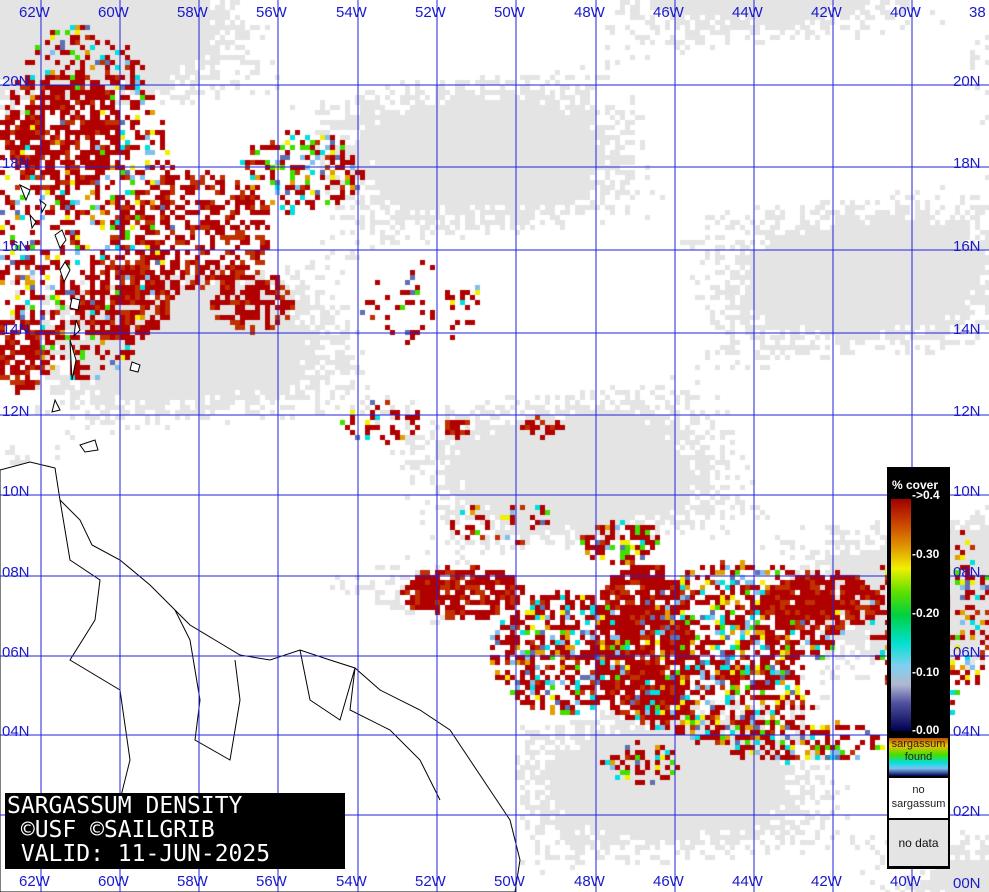 The width and height of the screenshot is (989, 892). I want to click on title-text: SARGASSUM DENSITY, so click(125, 806).